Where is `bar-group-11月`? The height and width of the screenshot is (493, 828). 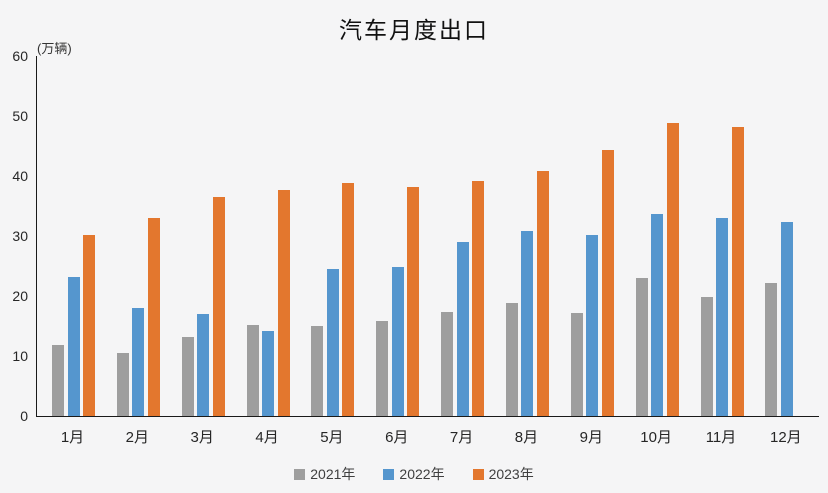
bar-group-11月 is located at coordinates (722, 236).